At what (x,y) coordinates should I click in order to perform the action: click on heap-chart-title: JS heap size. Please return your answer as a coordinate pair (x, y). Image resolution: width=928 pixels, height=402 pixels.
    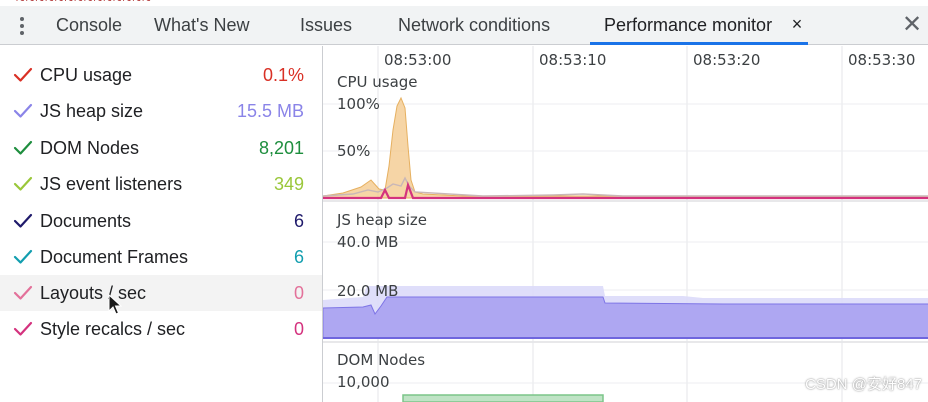
    Looking at the image, I should click on (382, 220).